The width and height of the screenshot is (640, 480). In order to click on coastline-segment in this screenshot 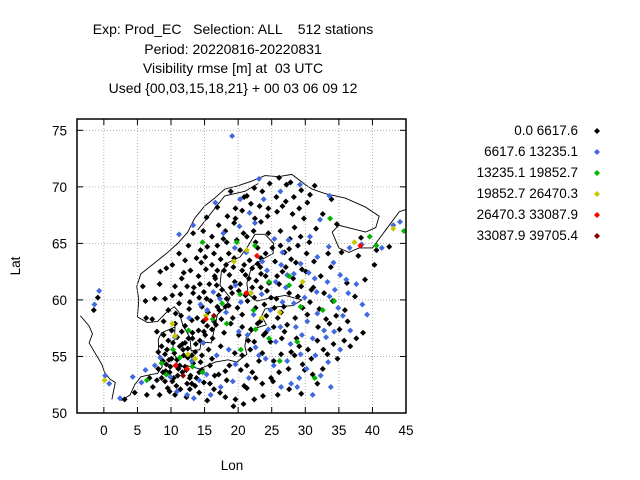, I will do `click(228, 207)`.